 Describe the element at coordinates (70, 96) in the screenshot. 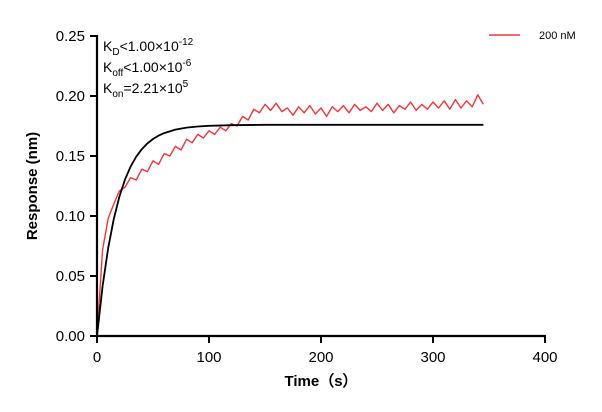

I see `y-tick-label: 0.20` at that location.